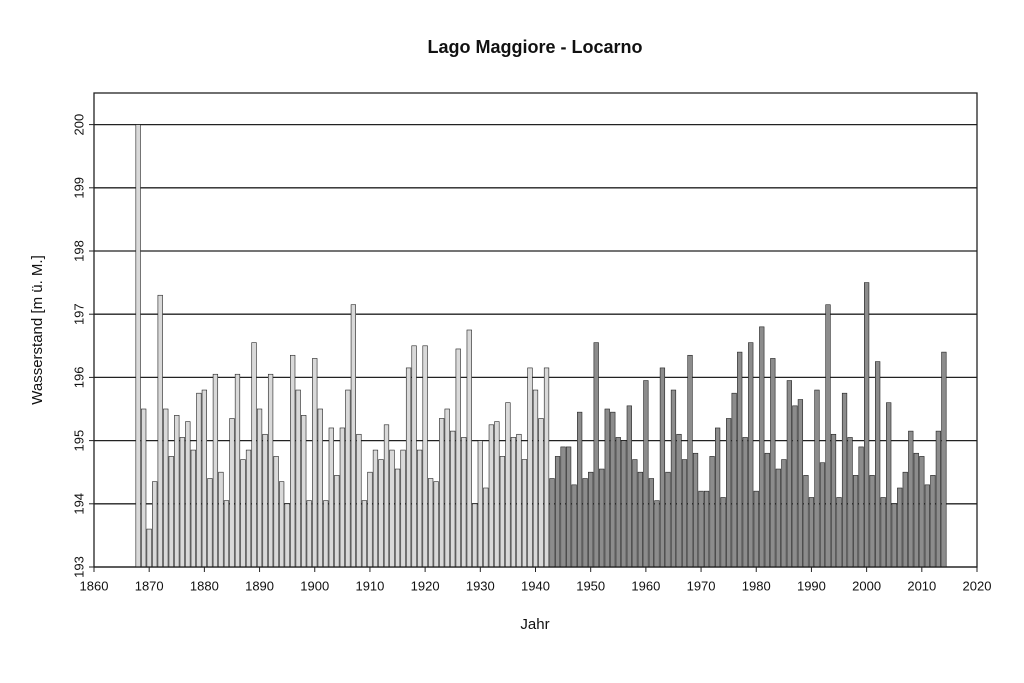 This screenshot has height=683, width=1024. What do you see at coordinates (259, 585) in the screenshot?
I see `x-tick-label: 1890` at bounding box center [259, 585].